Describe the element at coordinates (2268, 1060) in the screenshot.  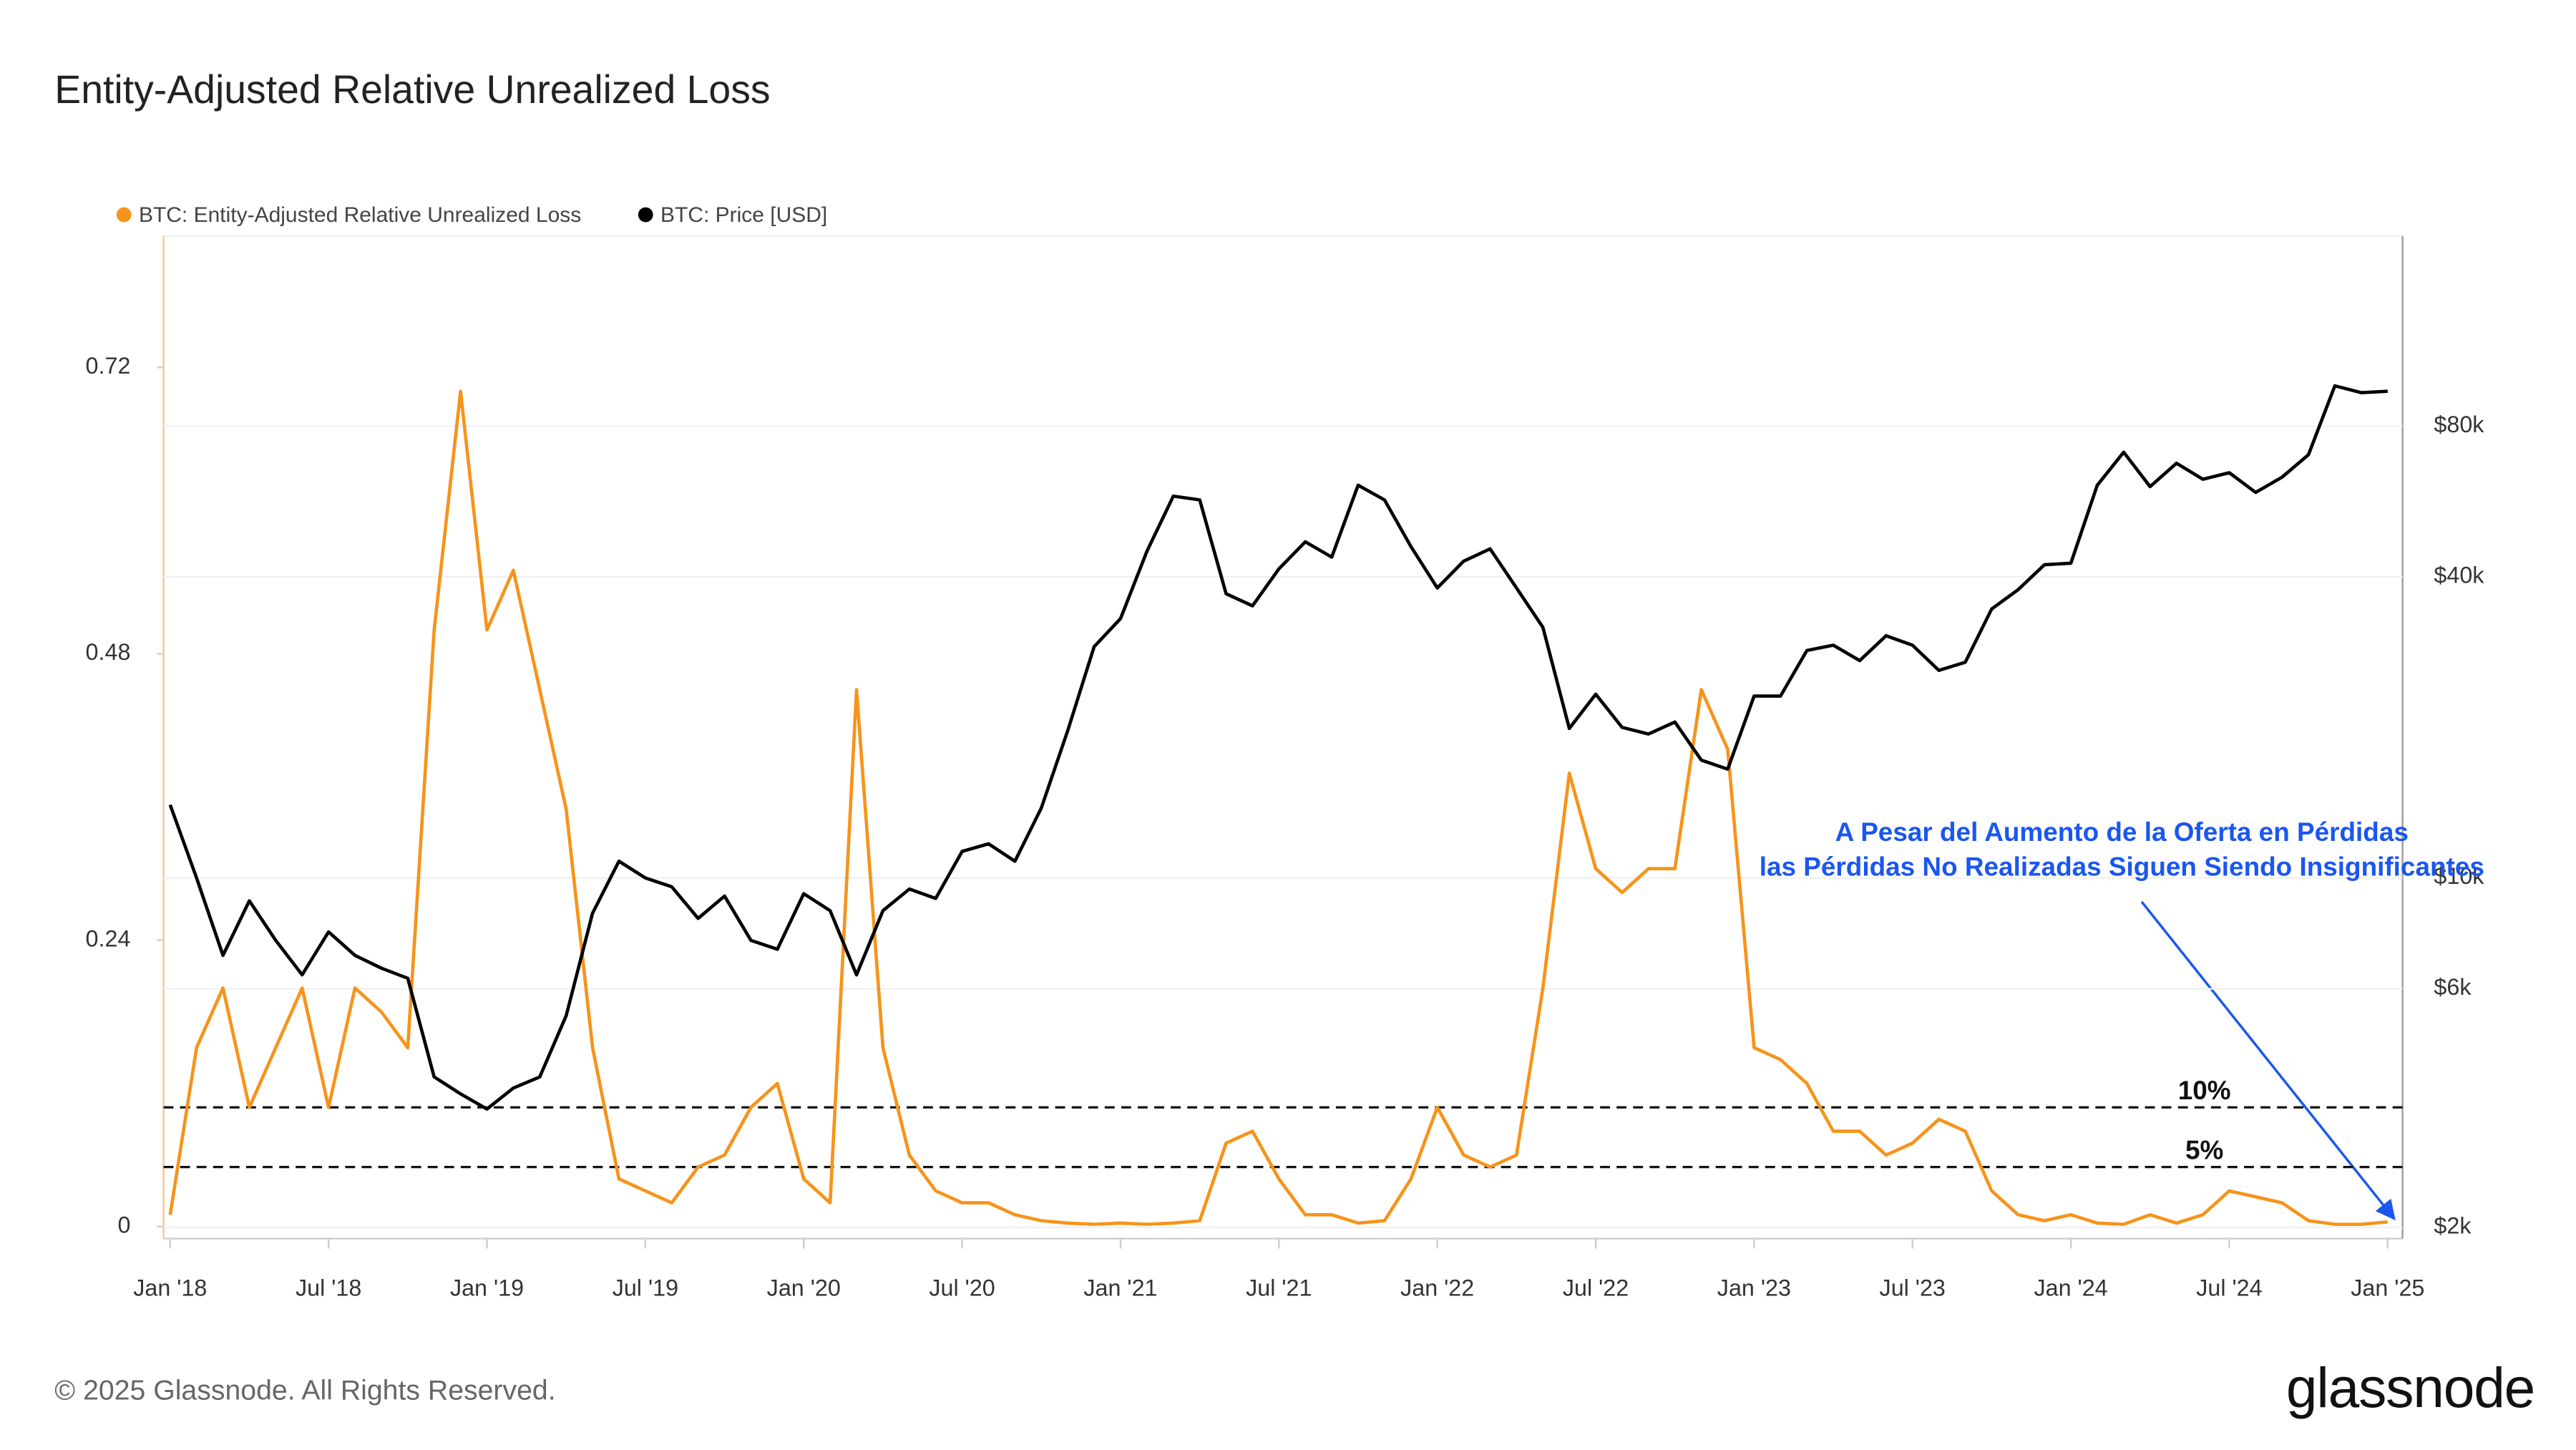
I see `annotation-arrow` at that location.